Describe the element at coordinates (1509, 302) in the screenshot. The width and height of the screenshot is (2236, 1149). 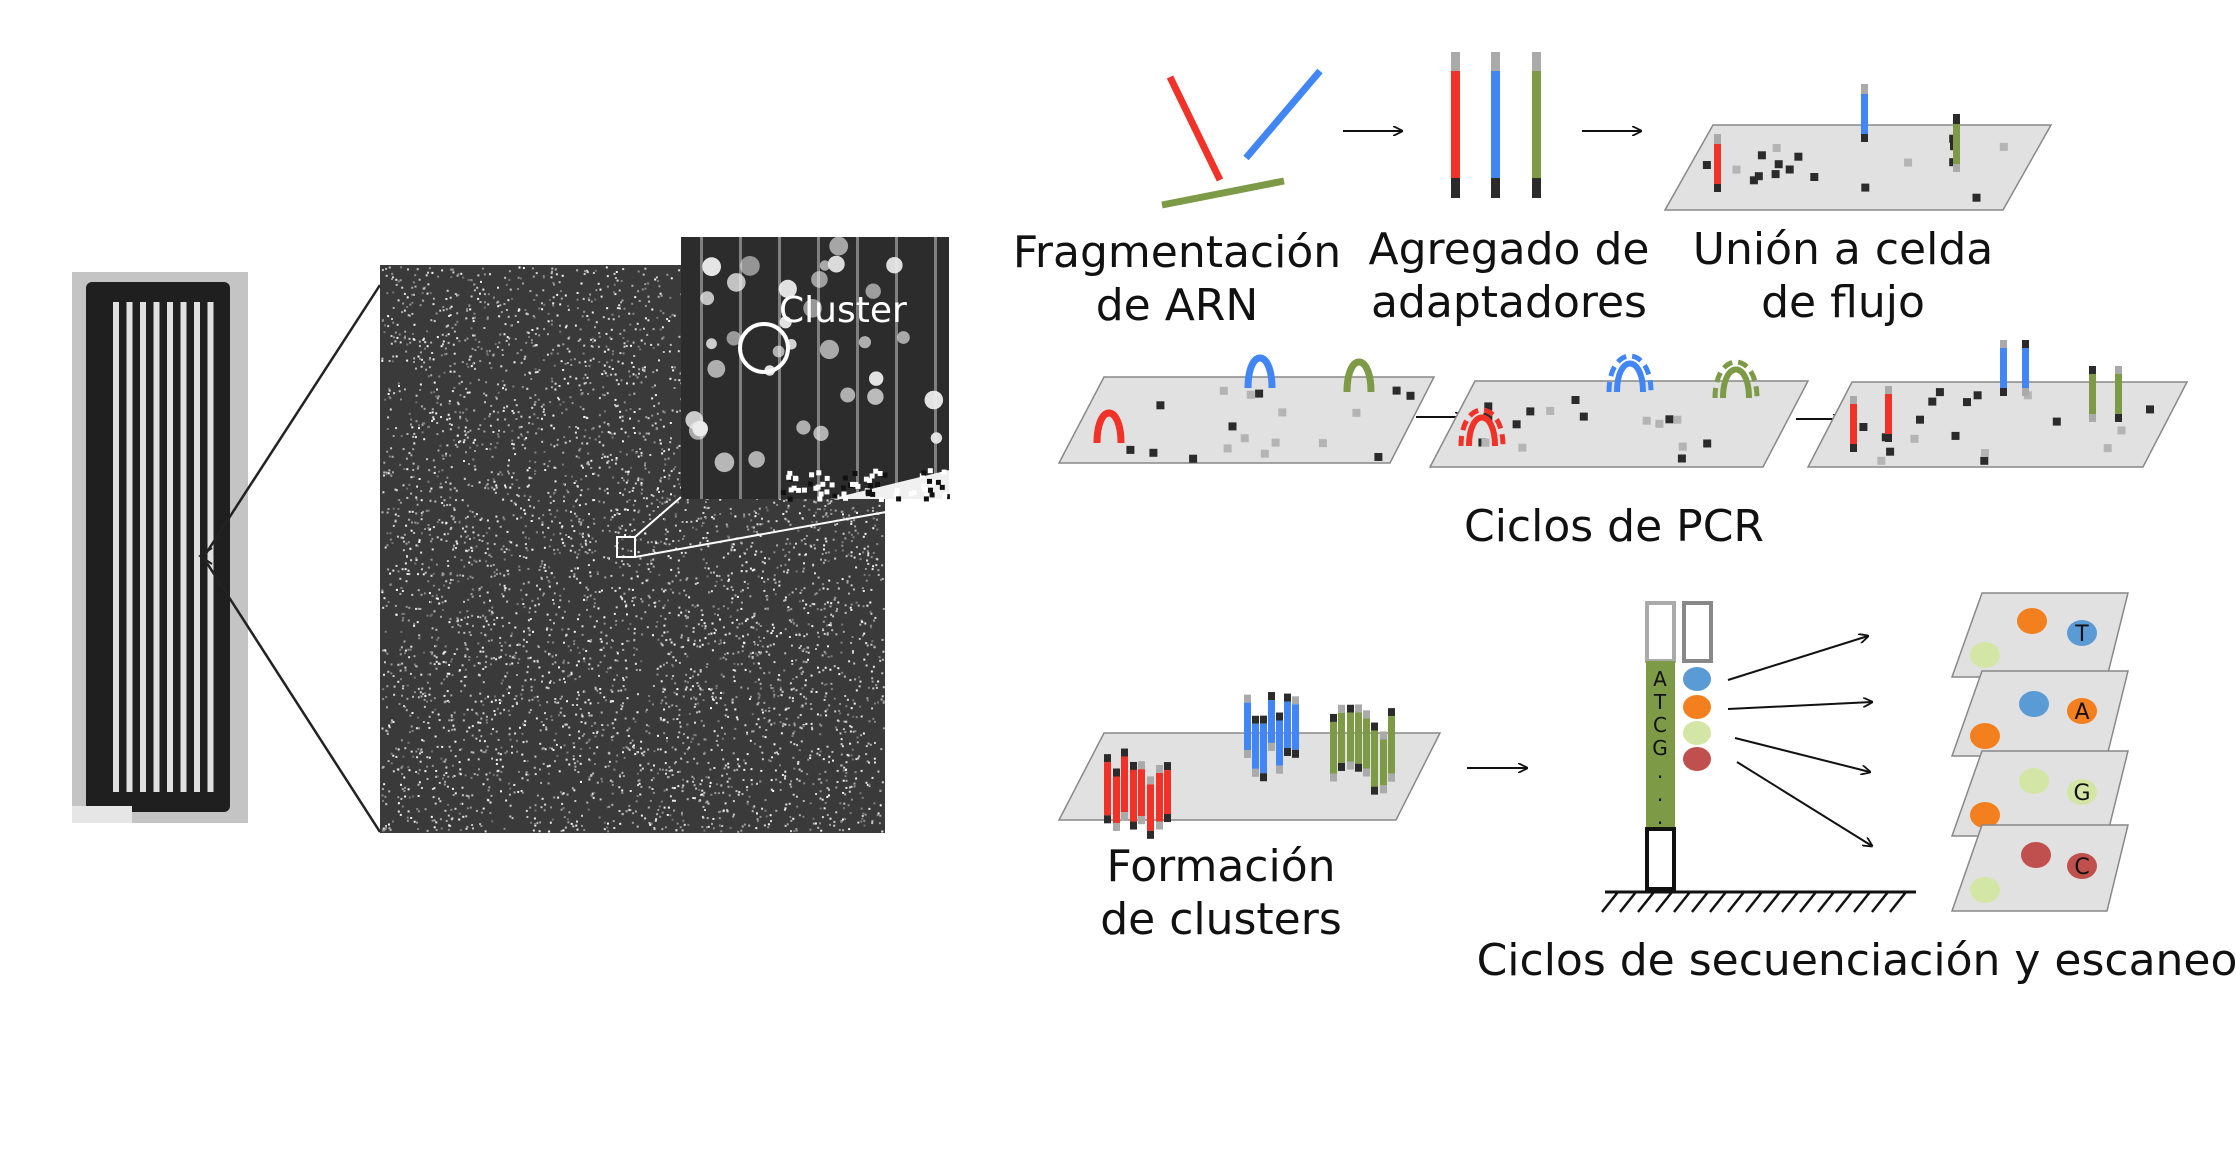
I see `label-adapters-2: adaptadores` at that location.